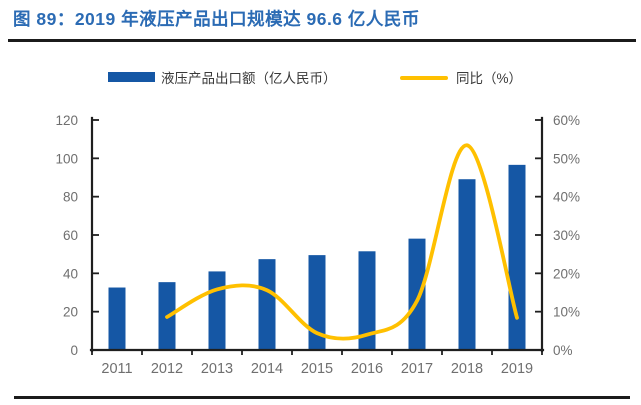  Describe the element at coordinates (216, 19) in the screenshot. I see `figure-title: 图 89：2019 年液压产品出口规模达 96.6 亿人民币` at that location.